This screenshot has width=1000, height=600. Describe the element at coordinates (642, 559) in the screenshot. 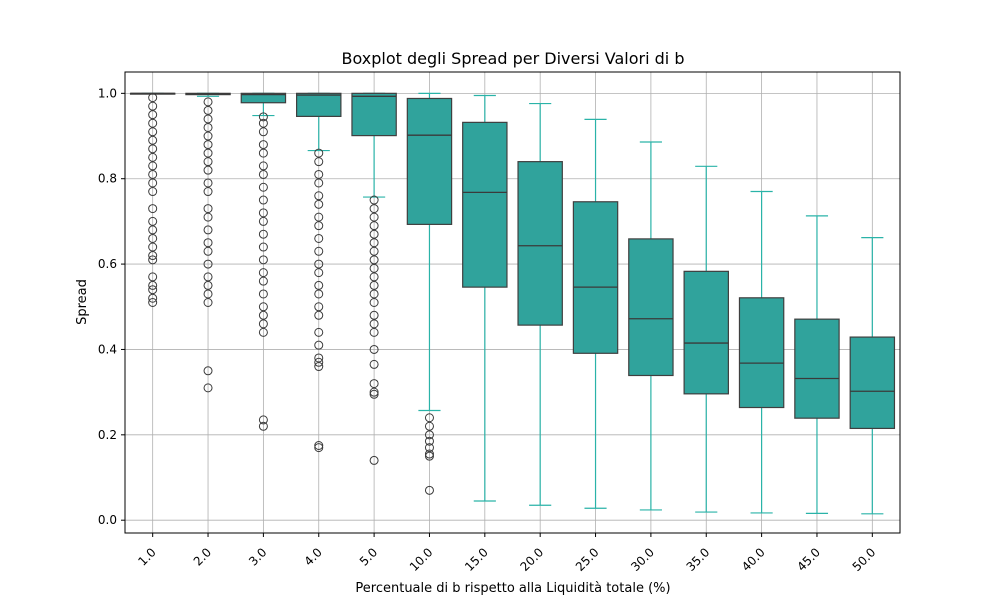

I see `x-tick-label: 30.0` at that location.